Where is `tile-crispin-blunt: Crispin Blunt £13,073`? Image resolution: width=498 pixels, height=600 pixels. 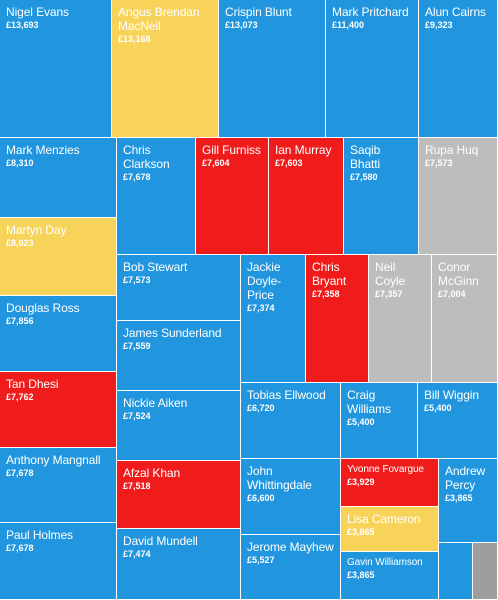
tile-crispin-blunt: Crispin Blunt £13,073 is located at coordinates (272, 69).